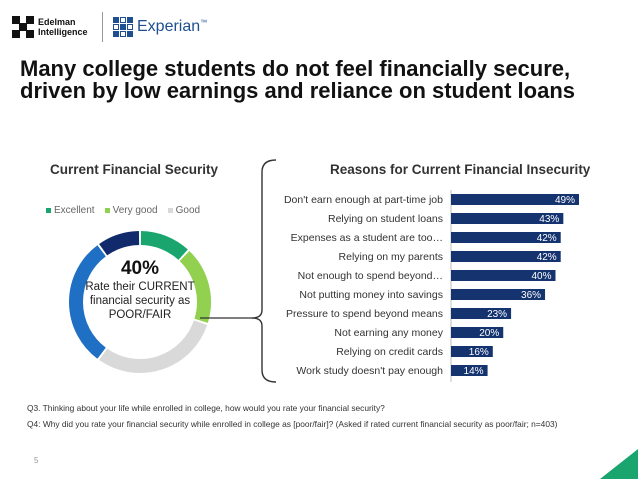 Image resolution: width=638 pixels, height=479 pixels. I want to click on donut-slice-excellent, so click(164, 246).